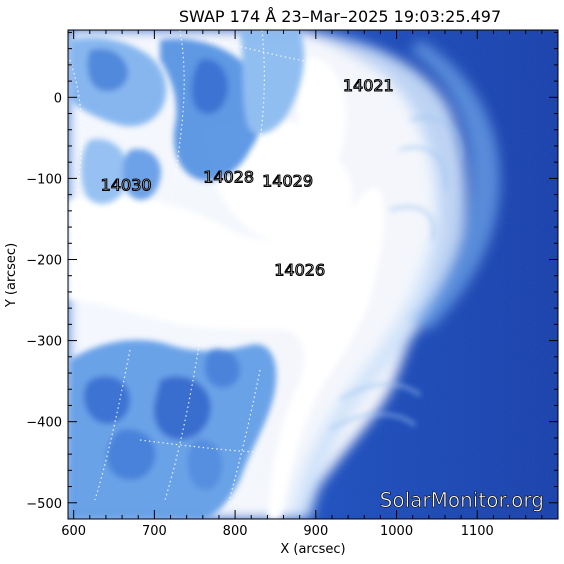 The height and width of the screenshot is (564, 564). What do you see at coordinates (287, 181) in the screenshot?
I see `active-region-label: 14029` at bounding box center [287, 181].